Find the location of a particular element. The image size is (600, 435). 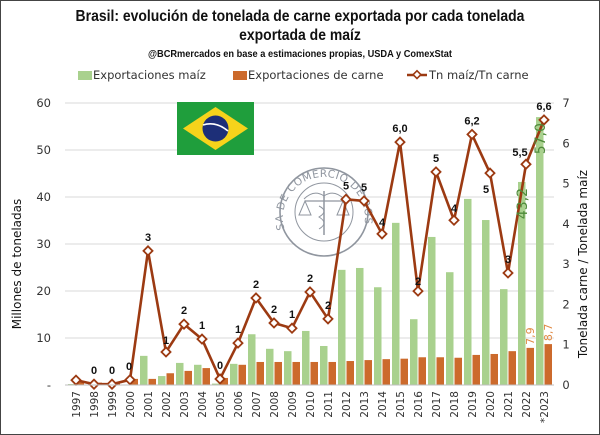

legend-item-ratio: Tn maíz/Tn carne is located at coordinates (468, 75).